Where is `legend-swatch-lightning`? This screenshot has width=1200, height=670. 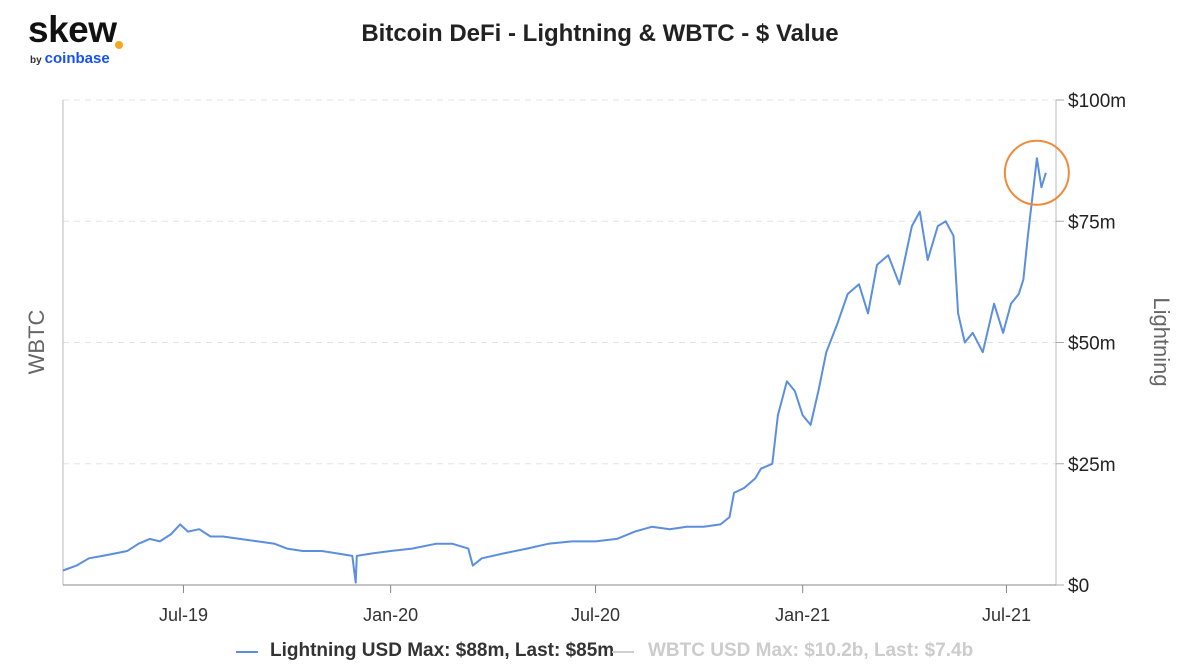
legend-swatch-lightning is located at coordinates (247, 652).